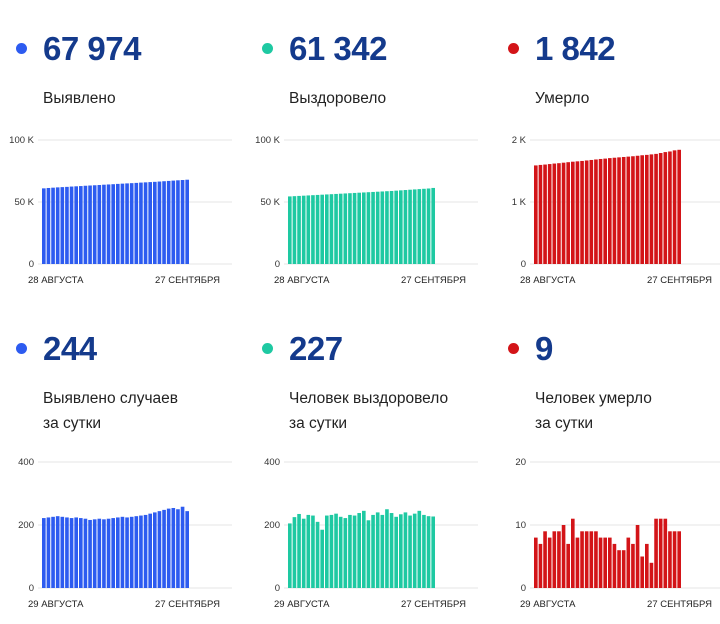  What do you see at coordinates (110, 411) in the screenshot?
I see `daily-detected-label: Выявлено случаев за сутки` at bounding box center [110, 411].